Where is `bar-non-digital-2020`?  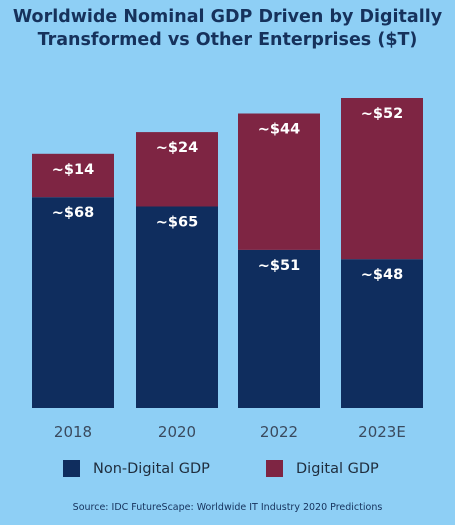
bar-non-digital-2020 is located at coordinates (177, 307).